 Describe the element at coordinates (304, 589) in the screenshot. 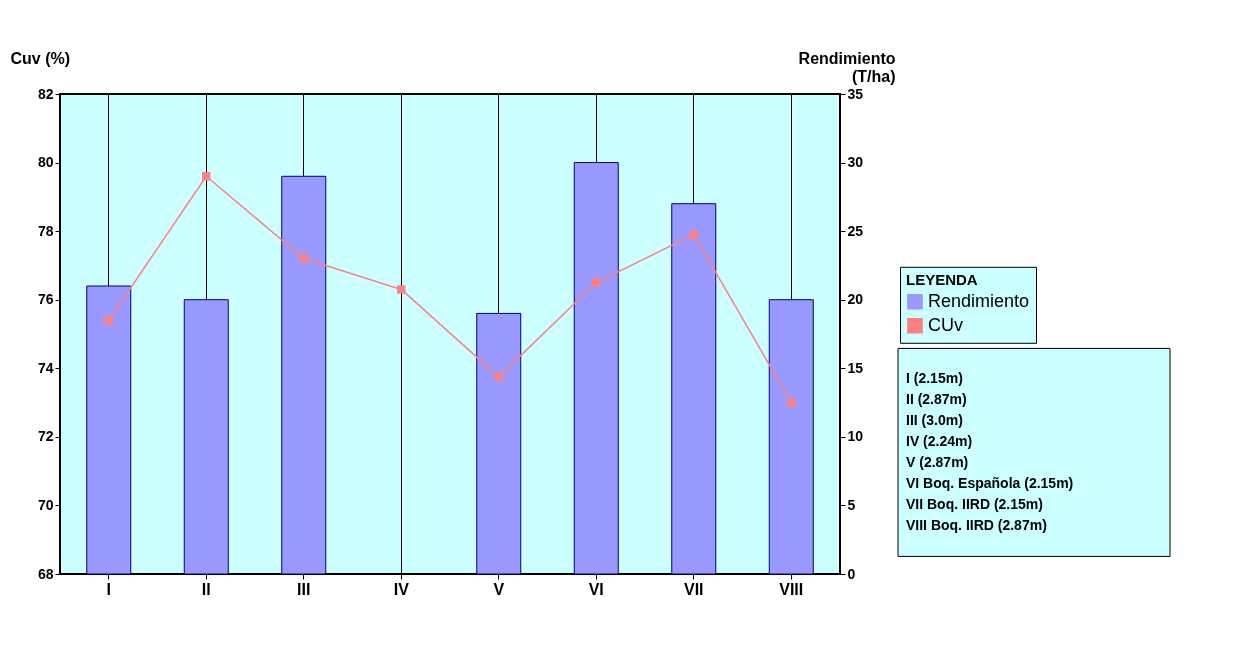

I see `x-tick-label: III` at that location.